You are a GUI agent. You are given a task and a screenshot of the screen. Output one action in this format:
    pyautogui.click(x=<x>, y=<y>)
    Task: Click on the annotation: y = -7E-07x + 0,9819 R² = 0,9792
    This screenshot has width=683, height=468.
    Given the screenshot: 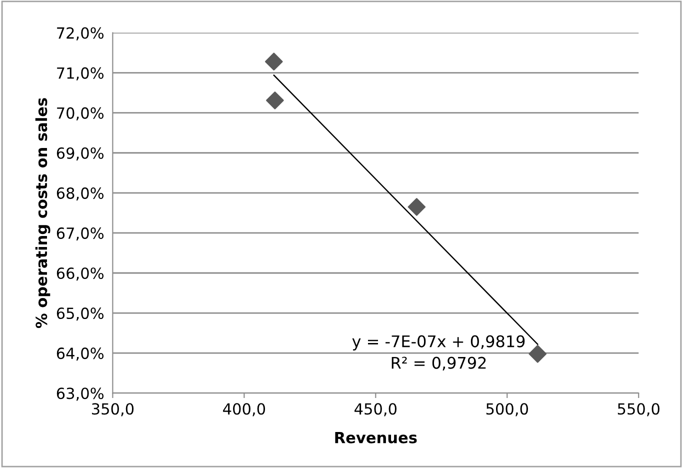 What is the action you would take?
    pyautogui.click(x=438, y=353)
    